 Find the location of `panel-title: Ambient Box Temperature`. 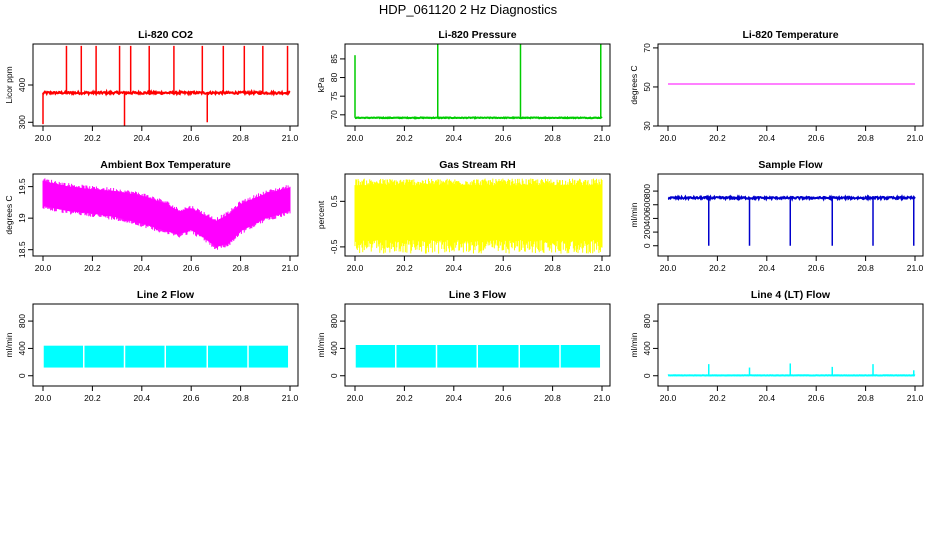

panel-title: Ambient Box Temperature is located at coordinates (165, 165).